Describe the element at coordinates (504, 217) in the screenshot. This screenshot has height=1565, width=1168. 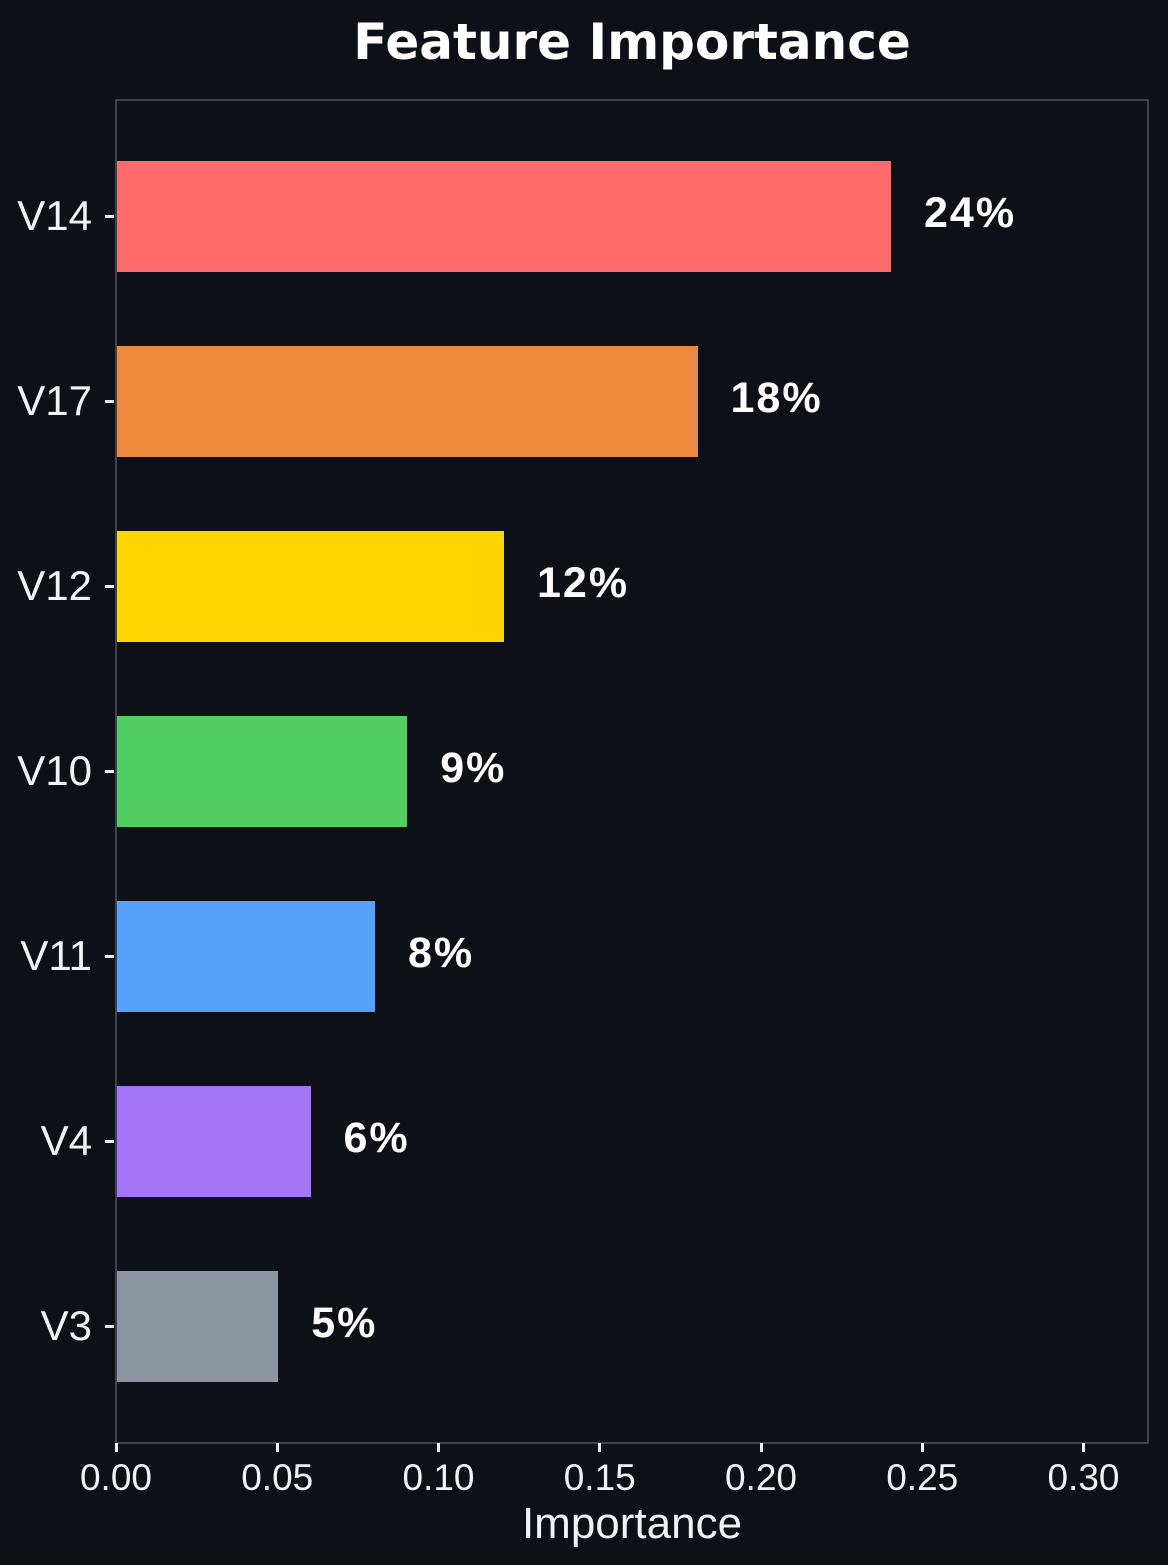
I see `bar-V14` at that location.